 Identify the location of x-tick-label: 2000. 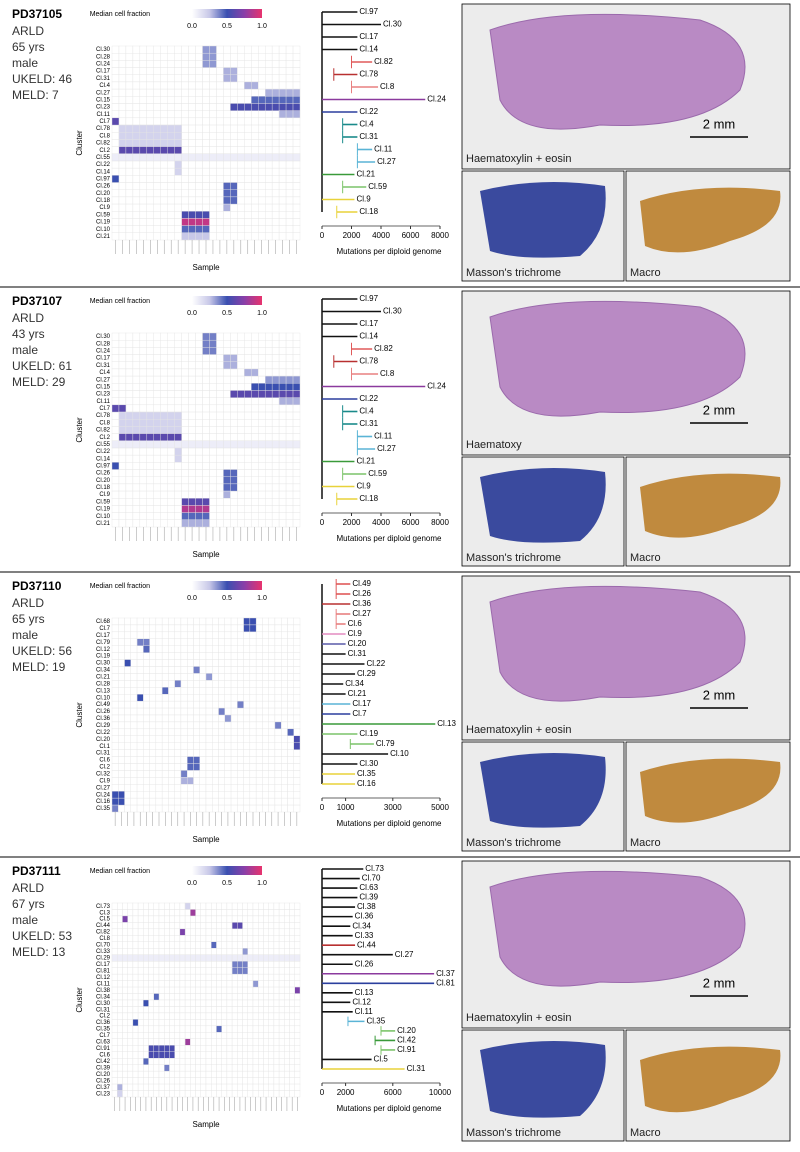
(352, 235).